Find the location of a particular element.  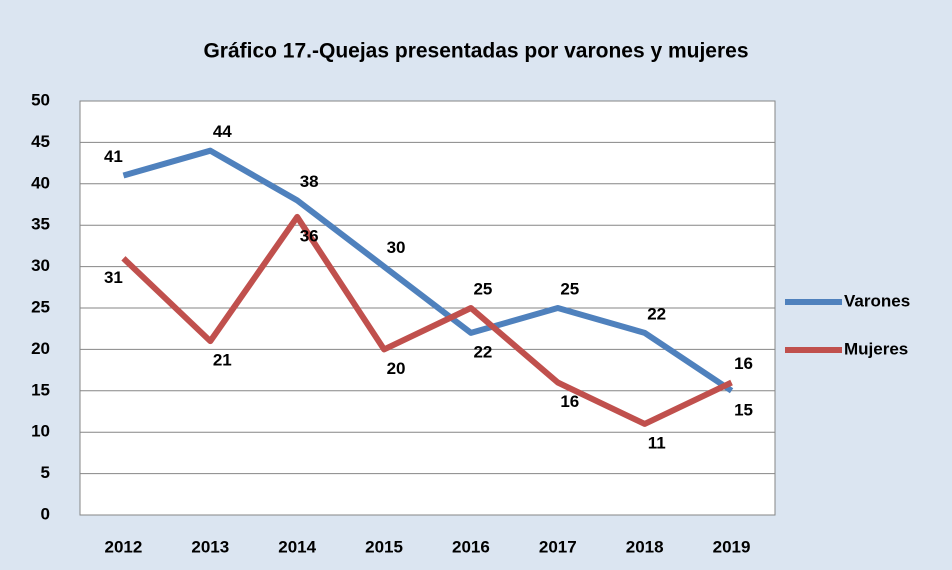

y-tick-label: 15 is located at coordinates (40, 389).